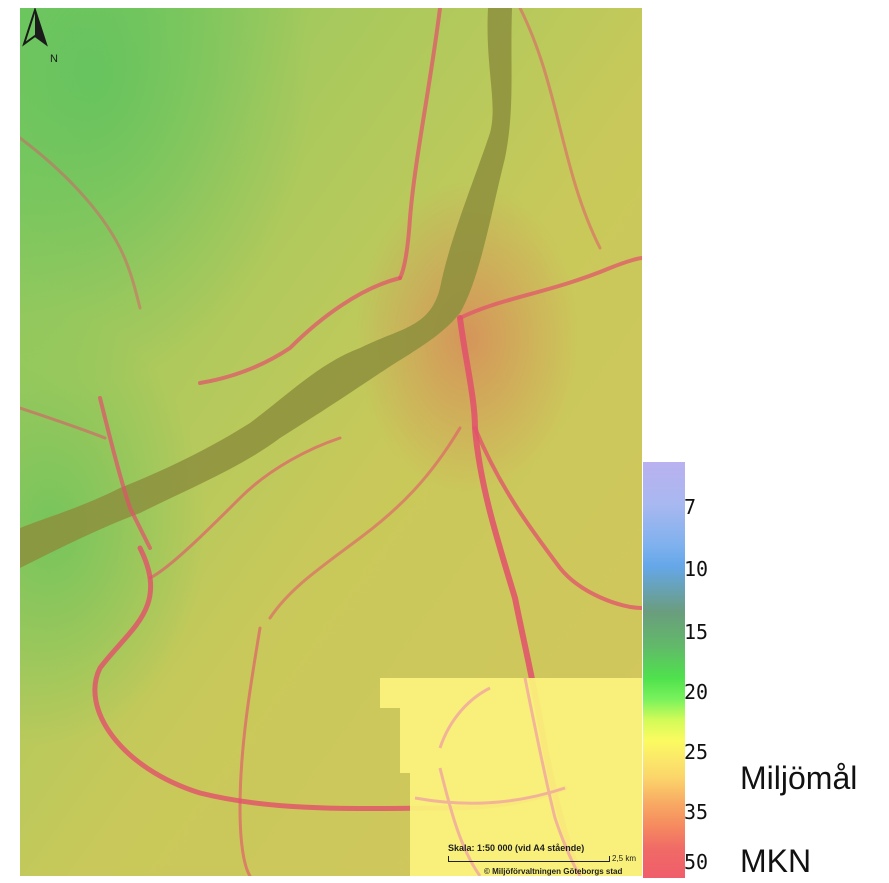  I want to click on legend-tick-50: 50, so click(696, 862).